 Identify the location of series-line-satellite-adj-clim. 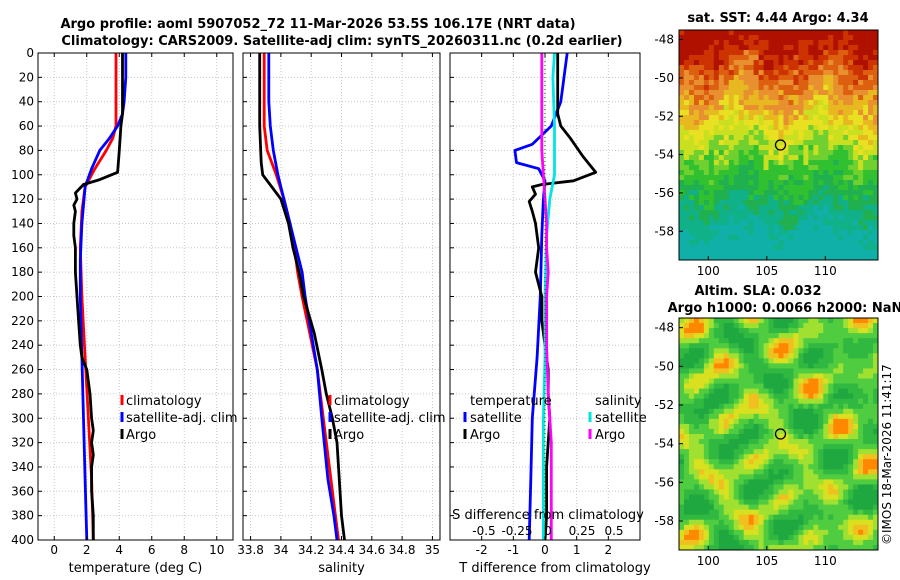
(303, 297).